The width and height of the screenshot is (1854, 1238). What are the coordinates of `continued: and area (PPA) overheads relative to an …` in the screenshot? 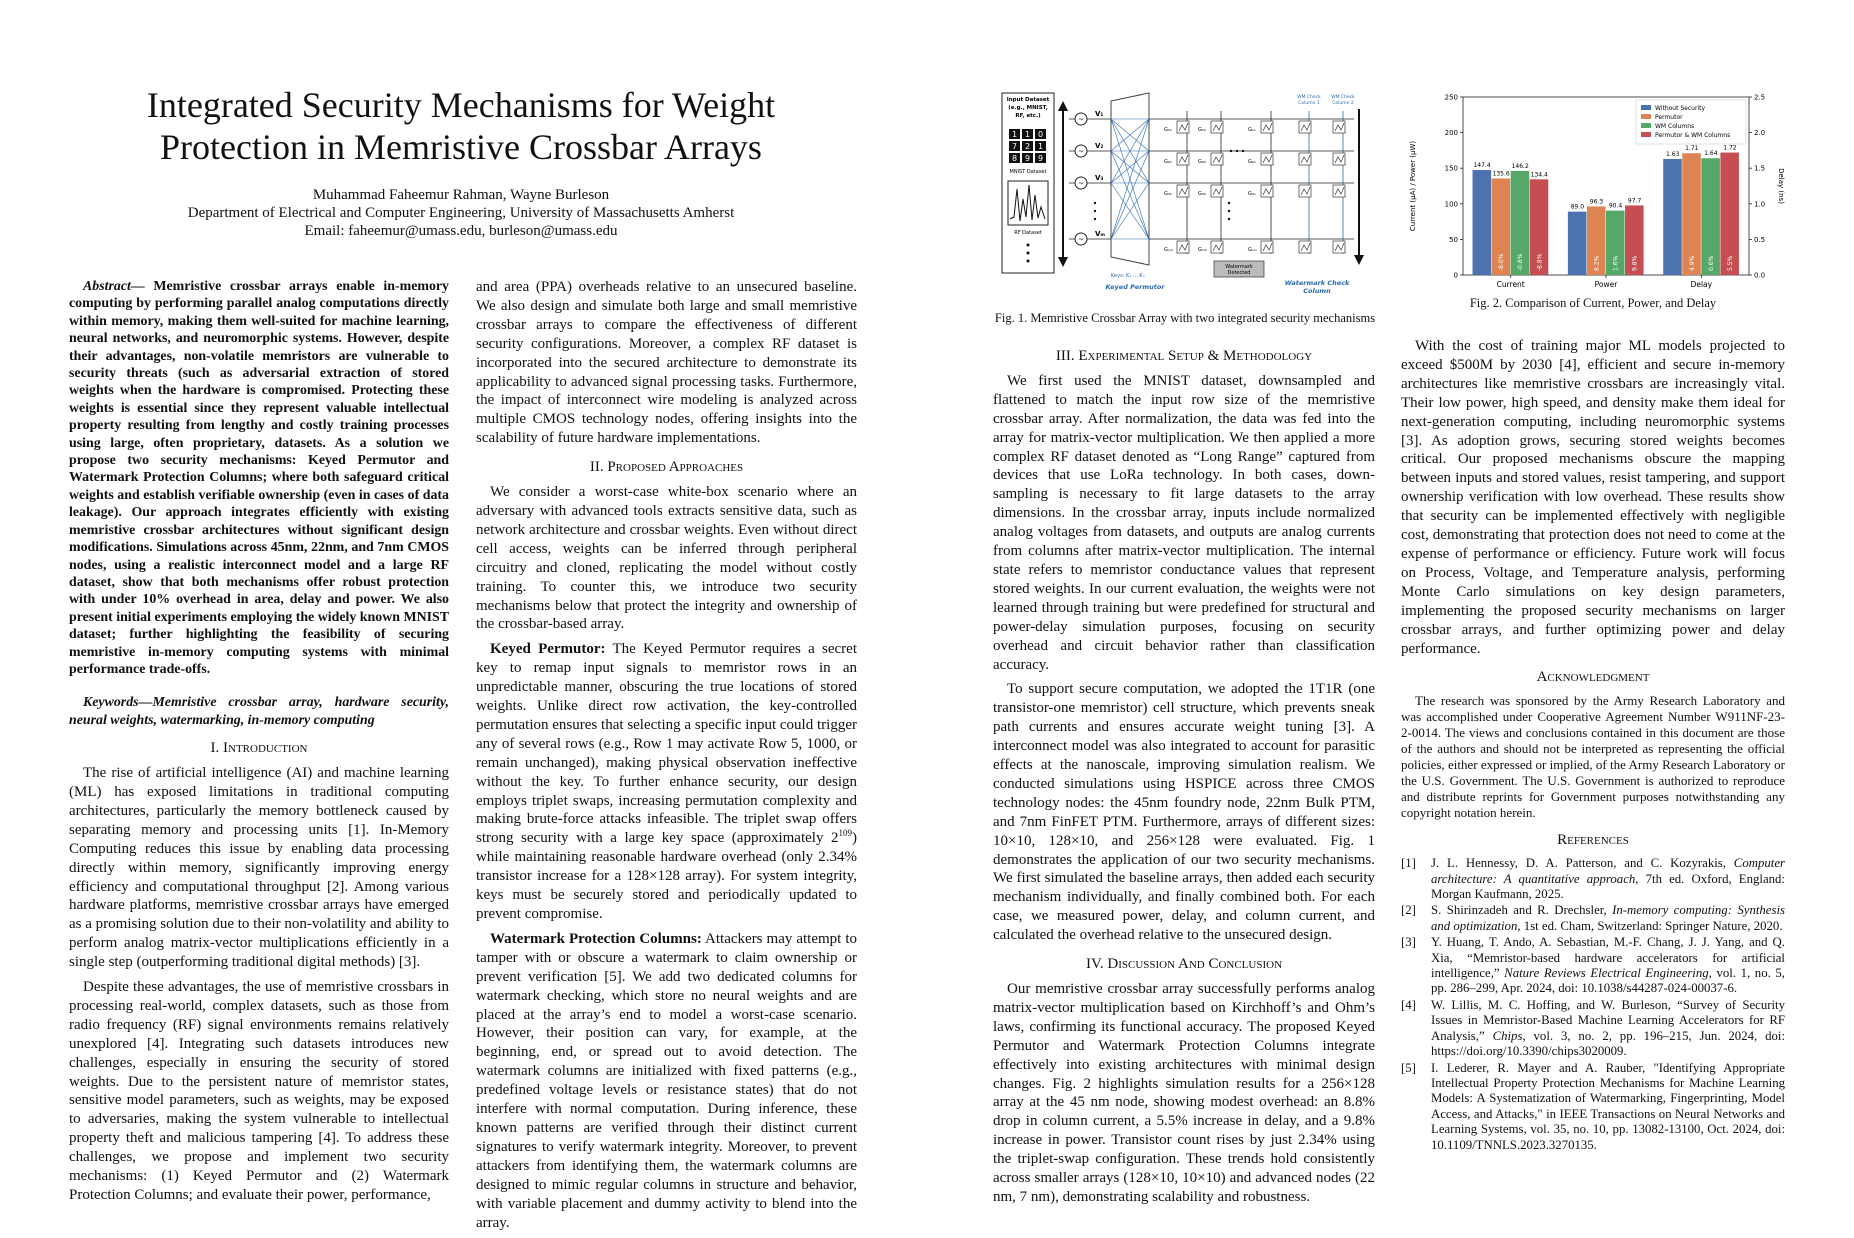 It's located at (666, 363).